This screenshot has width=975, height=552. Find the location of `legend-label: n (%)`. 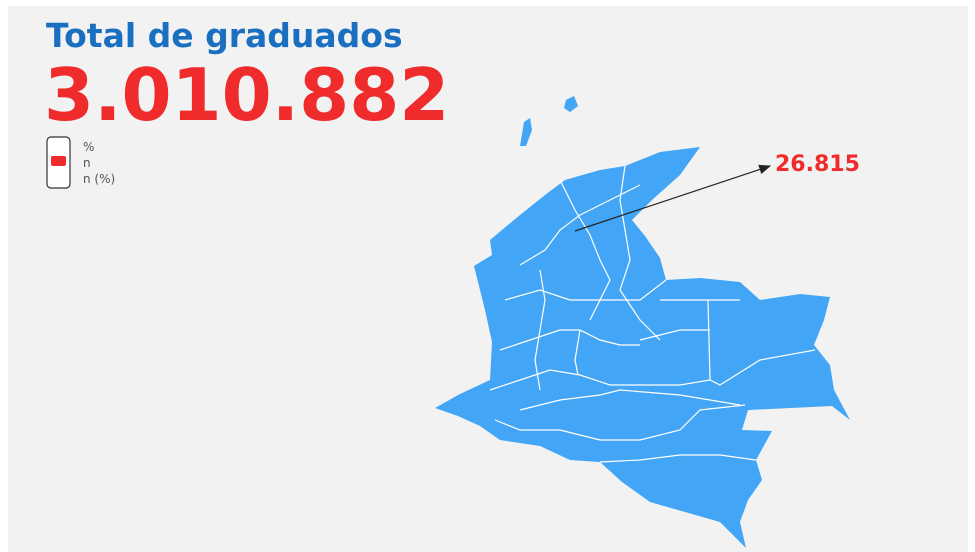

legend-label: n (%) is located at coordinates (99, 179).